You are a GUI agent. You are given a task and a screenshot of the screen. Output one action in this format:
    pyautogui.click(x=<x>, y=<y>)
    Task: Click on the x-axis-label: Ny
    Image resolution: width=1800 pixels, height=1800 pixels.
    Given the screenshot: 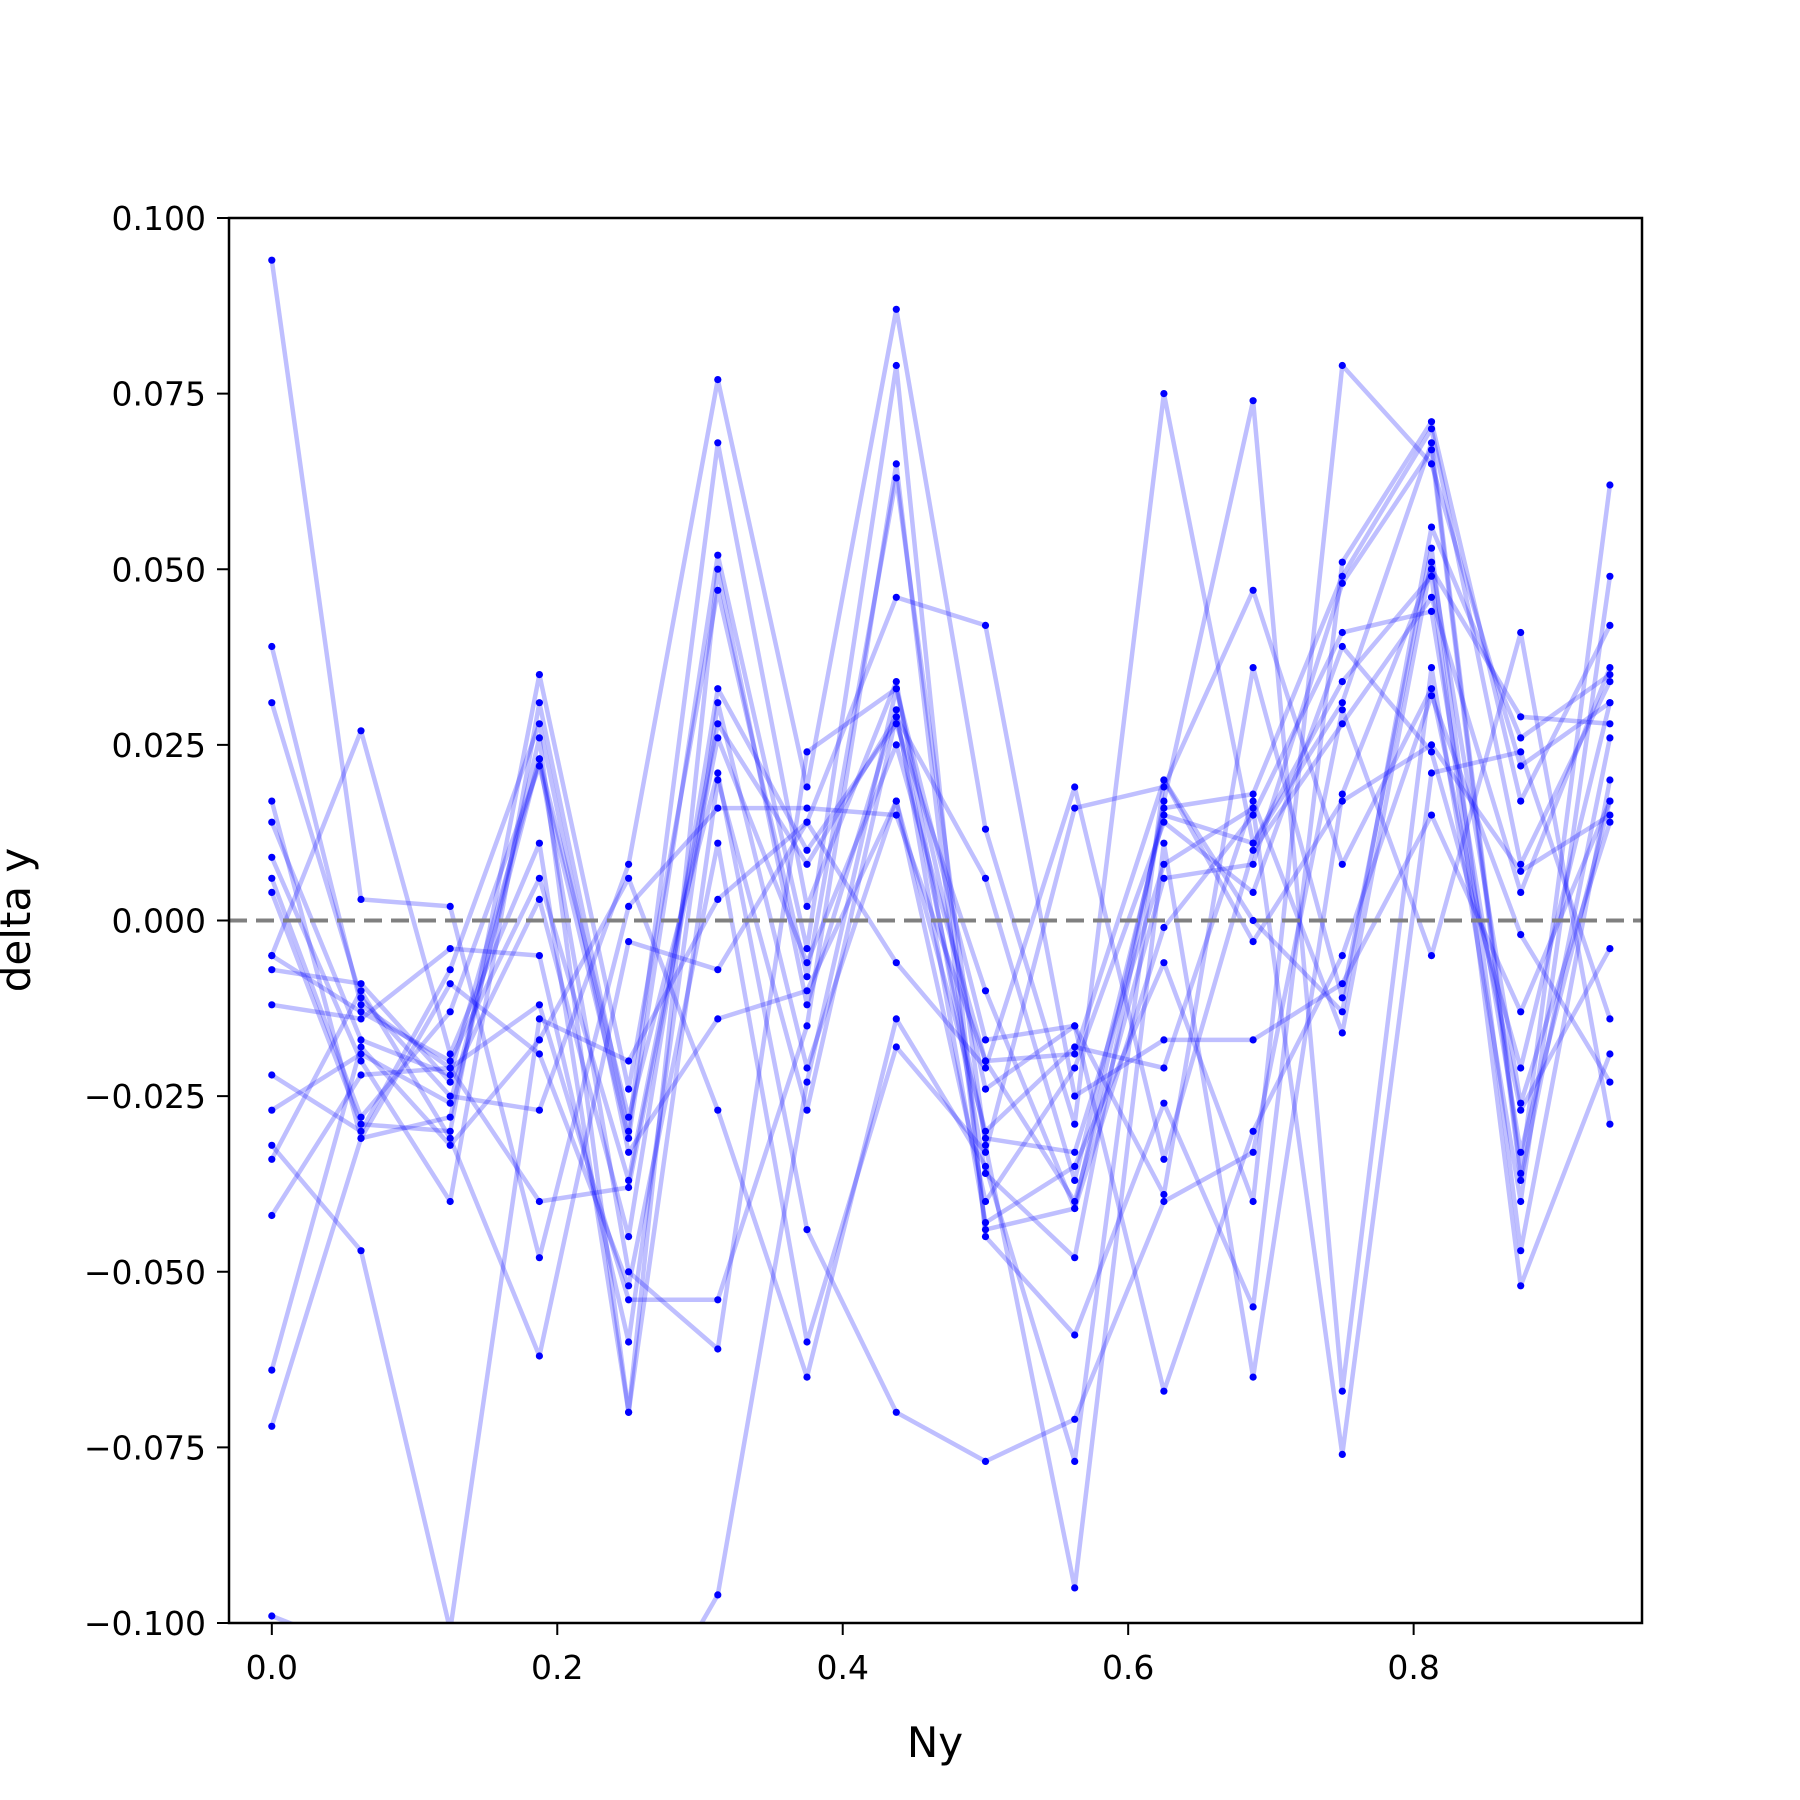 What is the action you would take?
    pyautogui.click(x=935, y=1742)
    